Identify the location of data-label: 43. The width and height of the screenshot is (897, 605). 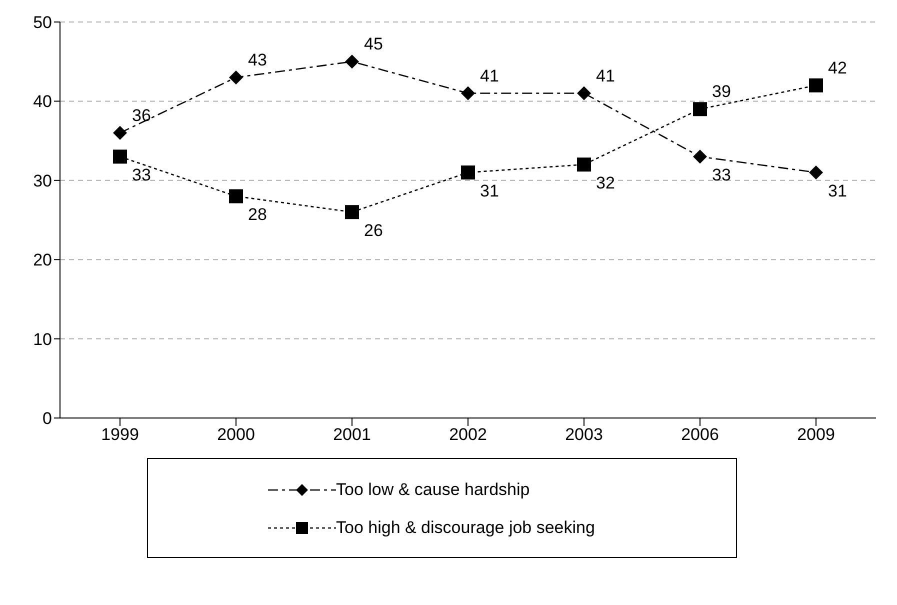
(257, 60).